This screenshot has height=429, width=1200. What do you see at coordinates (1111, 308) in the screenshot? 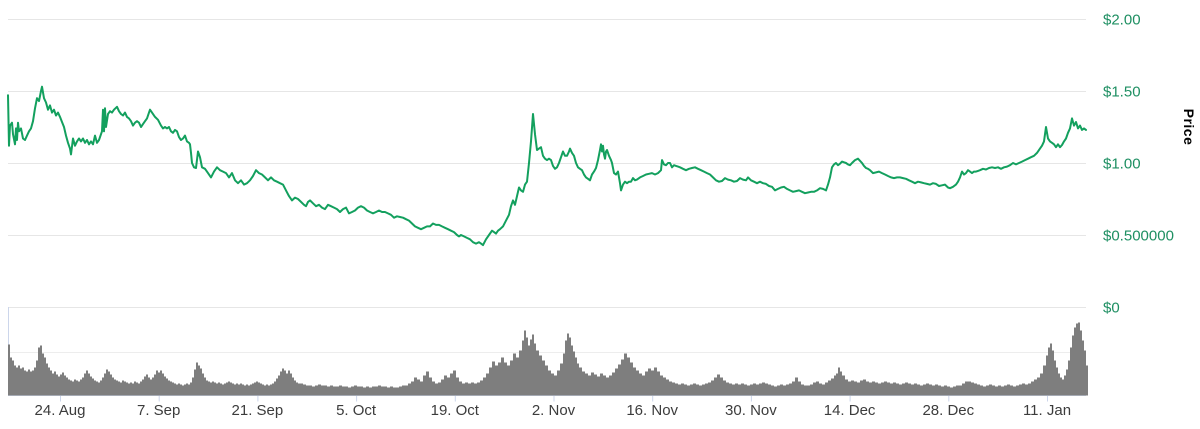
I see `y-axis-label: $0` at bounding box center [1111, 308].